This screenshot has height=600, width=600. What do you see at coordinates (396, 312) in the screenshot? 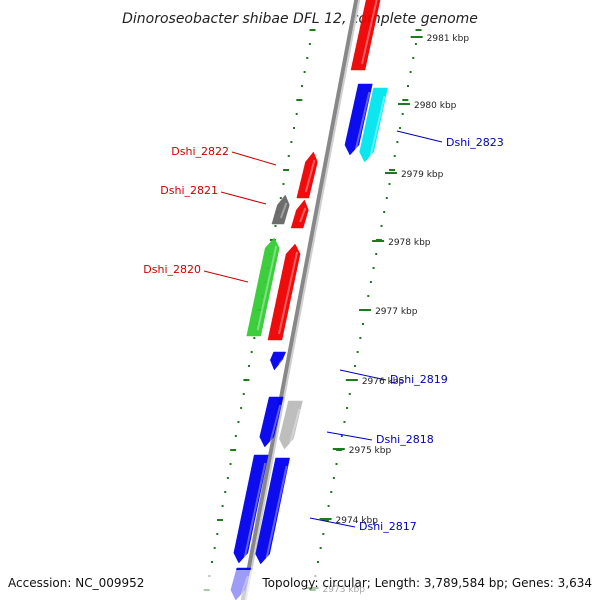
I see `kbp-label: 2977 kbp` at bounding box center [396, 312].